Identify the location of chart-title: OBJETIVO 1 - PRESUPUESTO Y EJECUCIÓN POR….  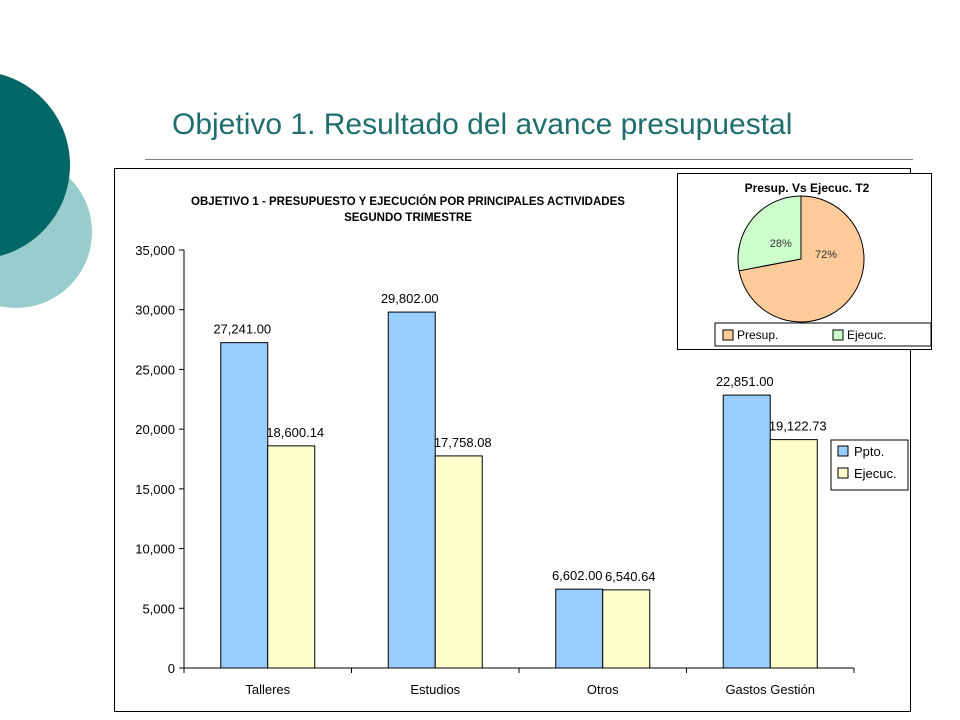
(408, 201).